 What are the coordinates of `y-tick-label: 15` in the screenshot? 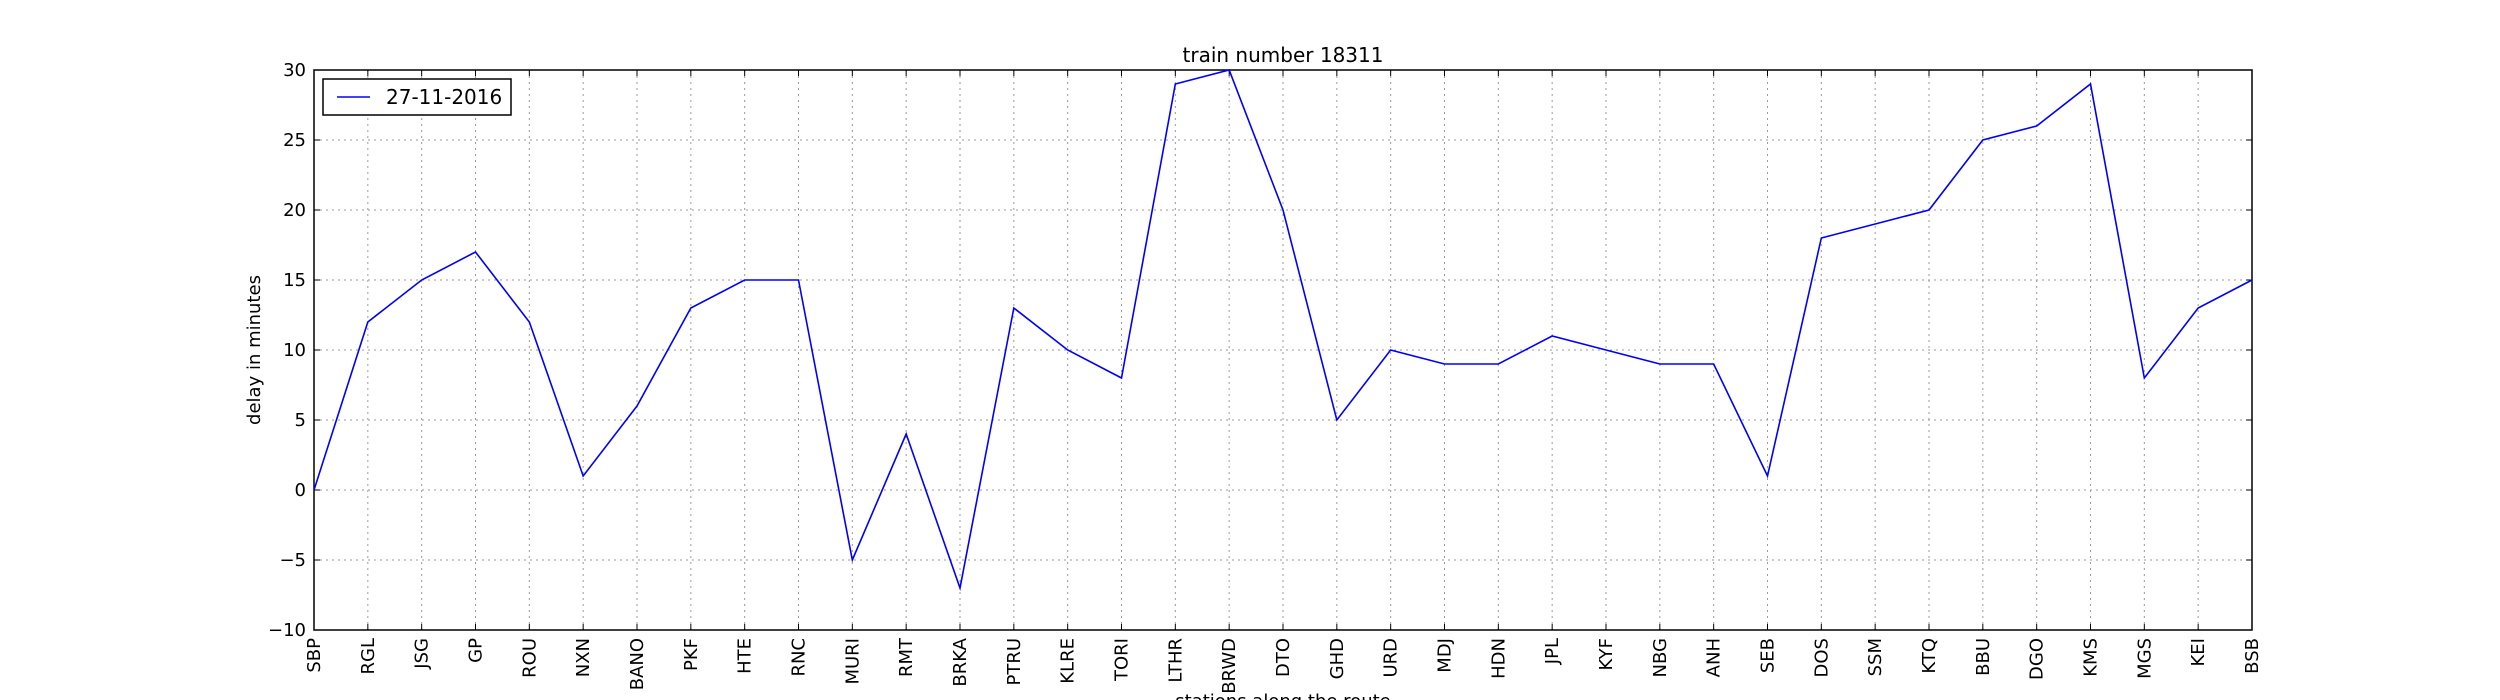 It's located at (294, 280).